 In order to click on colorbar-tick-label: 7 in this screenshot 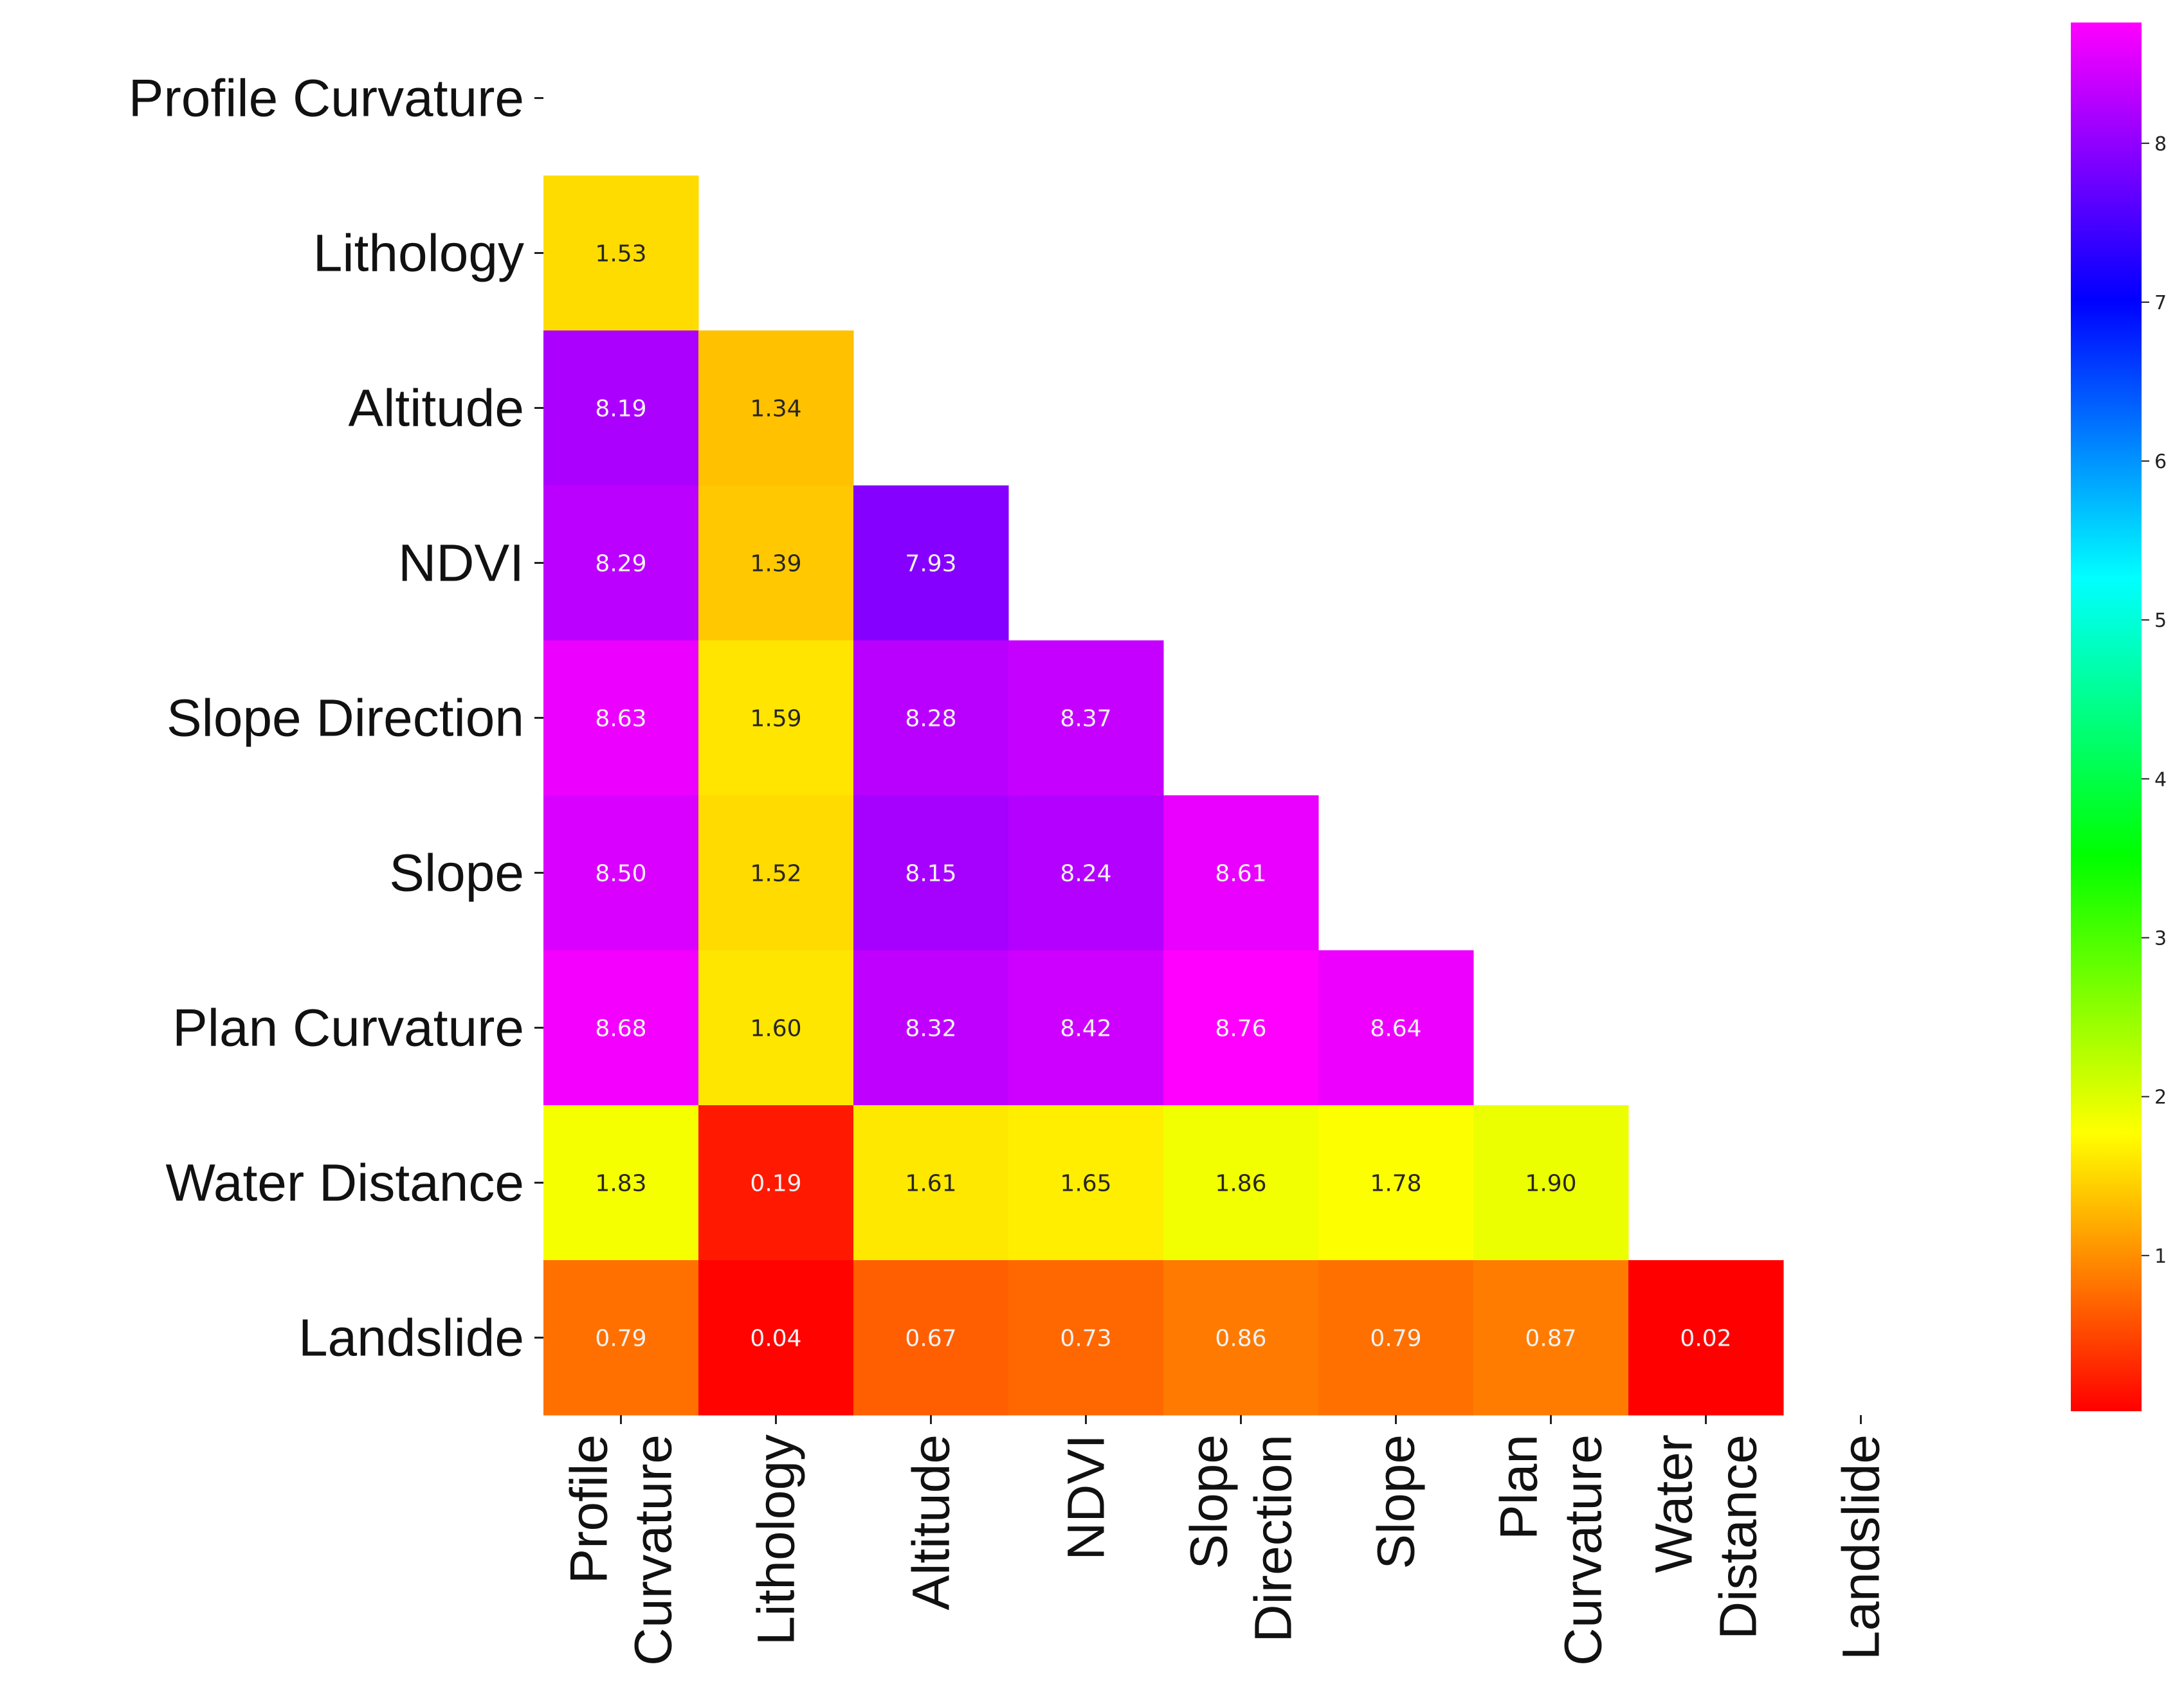, I will do `click(2160, 303)`.